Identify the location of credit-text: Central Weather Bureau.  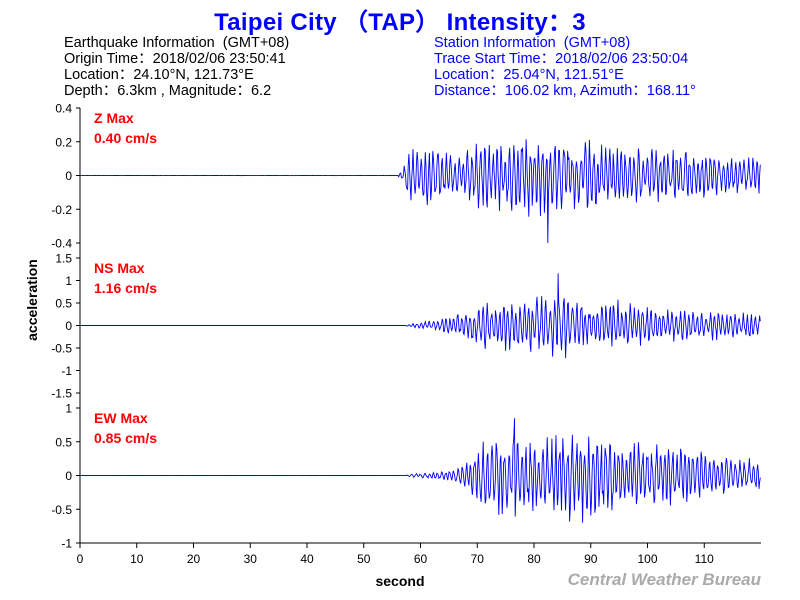
(664, 579).